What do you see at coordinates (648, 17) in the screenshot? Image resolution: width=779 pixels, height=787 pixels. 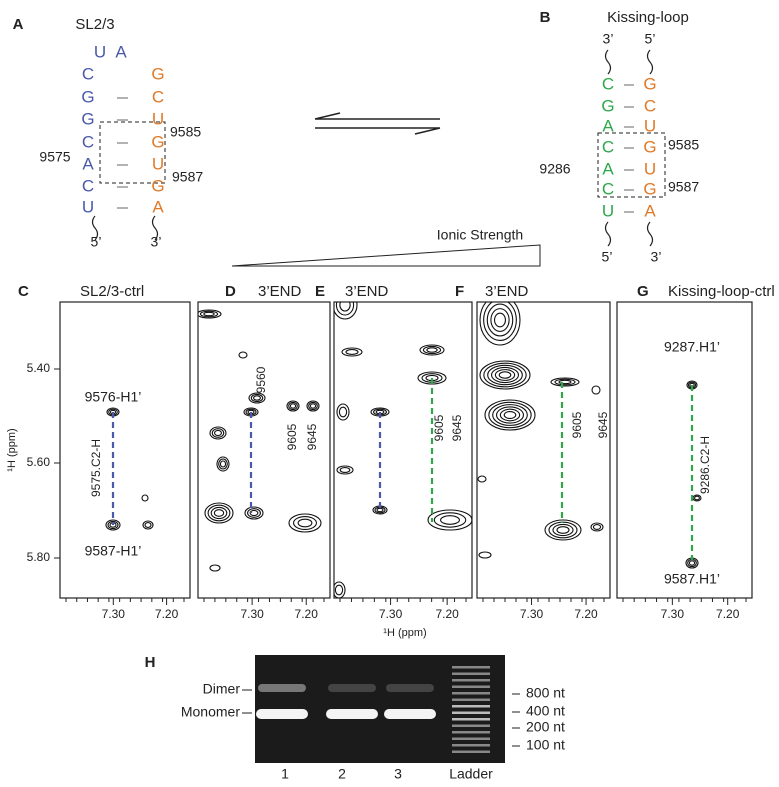 I see `panel-title: Kissing-loop` at bounding box center [648, 17].